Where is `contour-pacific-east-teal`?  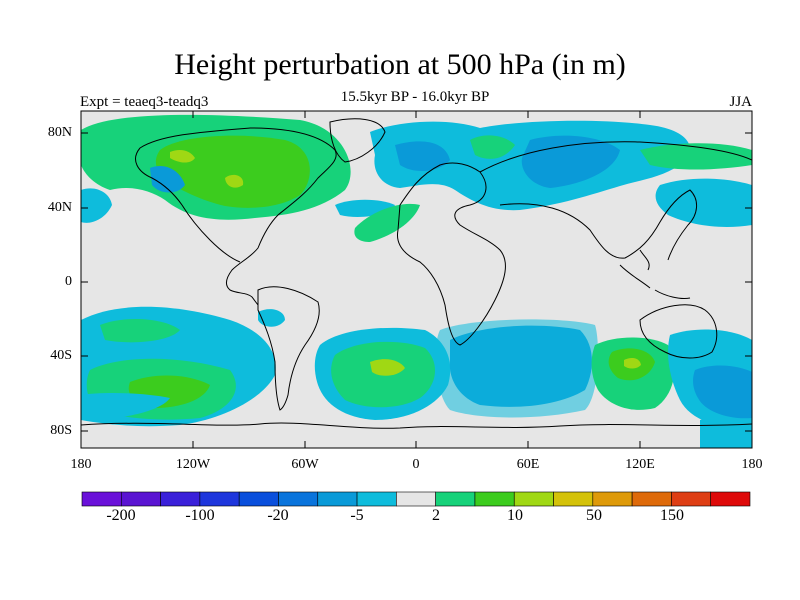 contour-pacific-east-teal is located at coordinates (416, 202).